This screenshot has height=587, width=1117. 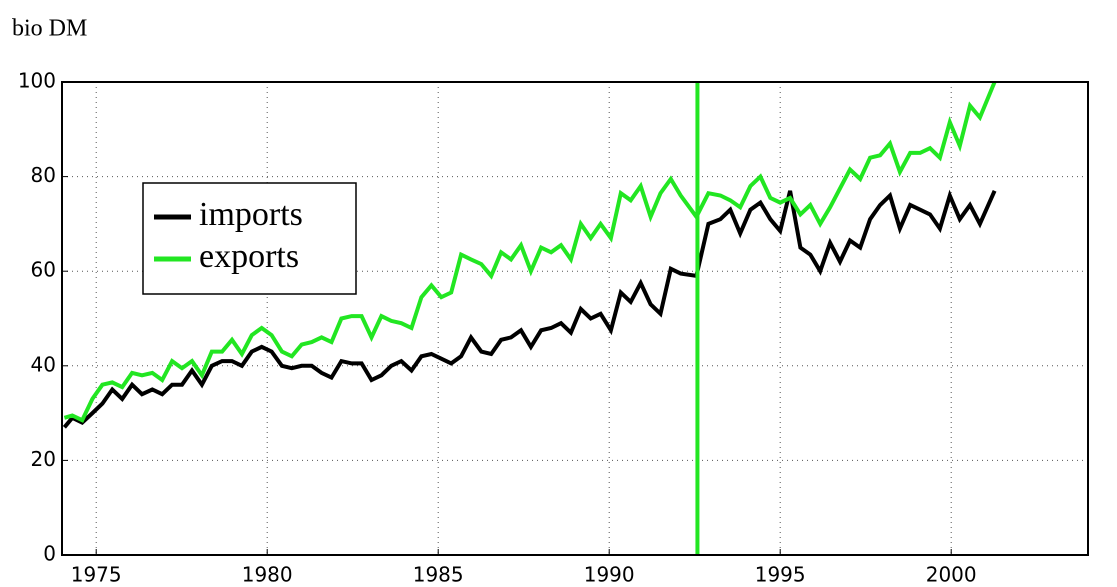 What do you see at coordinates (43, 175) in the screenshot?
I see `y-tick-label: 80` at bounding box center [43, 175].